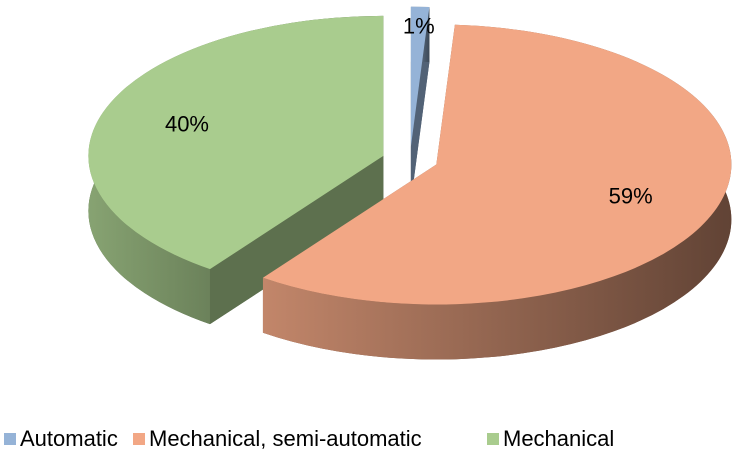  What do you see at coordinates (285, 438) in the screenshot?
I see `legend-label: Mechanical, semi-automatic` at bounding box center [285, 438].